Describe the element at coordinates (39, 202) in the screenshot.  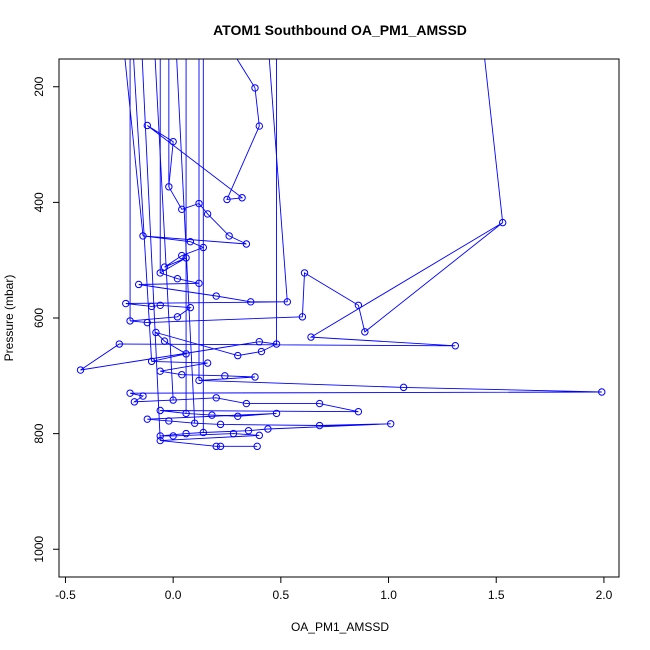
I see `y-tick-label: 400` at that location.